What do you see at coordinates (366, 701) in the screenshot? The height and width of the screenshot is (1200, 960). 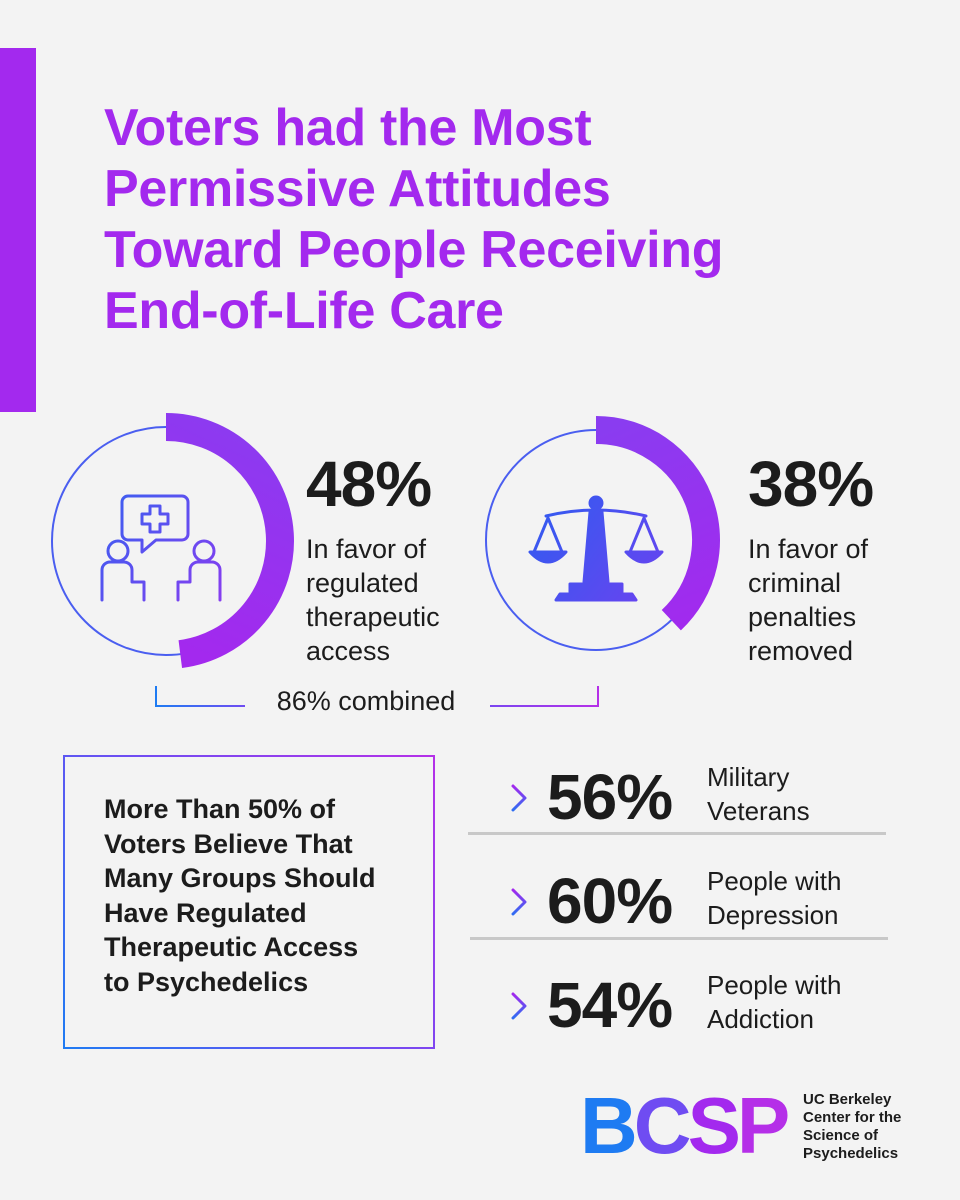 I see `combined-label: 86% combined` at bounding box center [366, 701].